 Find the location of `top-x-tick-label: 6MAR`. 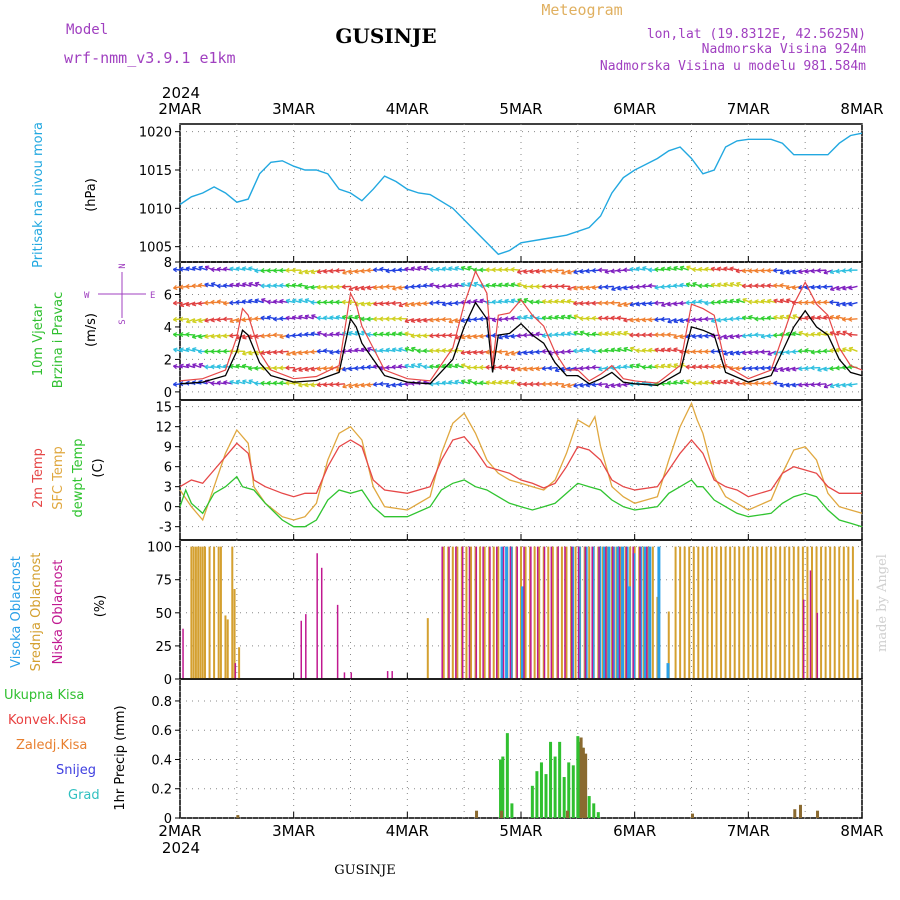

top-x-tick-label: 6MAR is located at coordinates (634, 109).